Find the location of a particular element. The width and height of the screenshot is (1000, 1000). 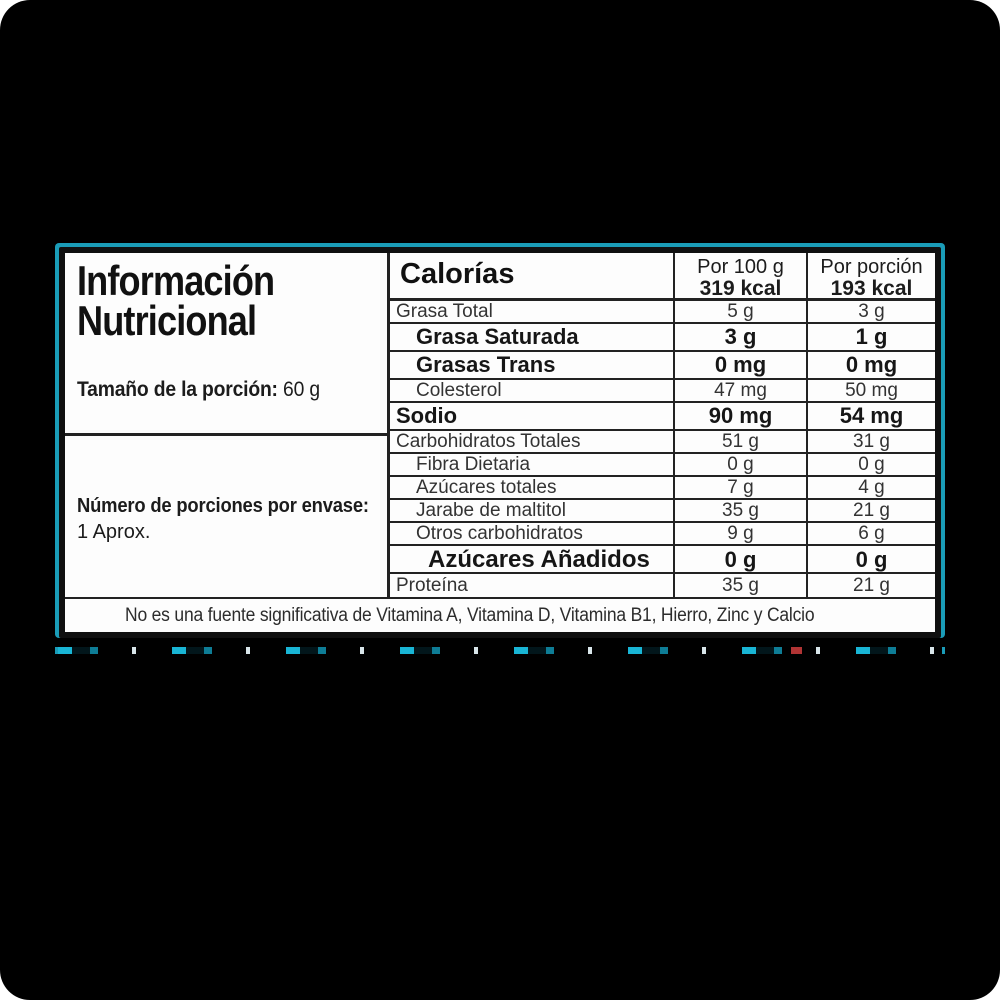

row-value-per100: 47 mg is located at coordinates (739, 391).